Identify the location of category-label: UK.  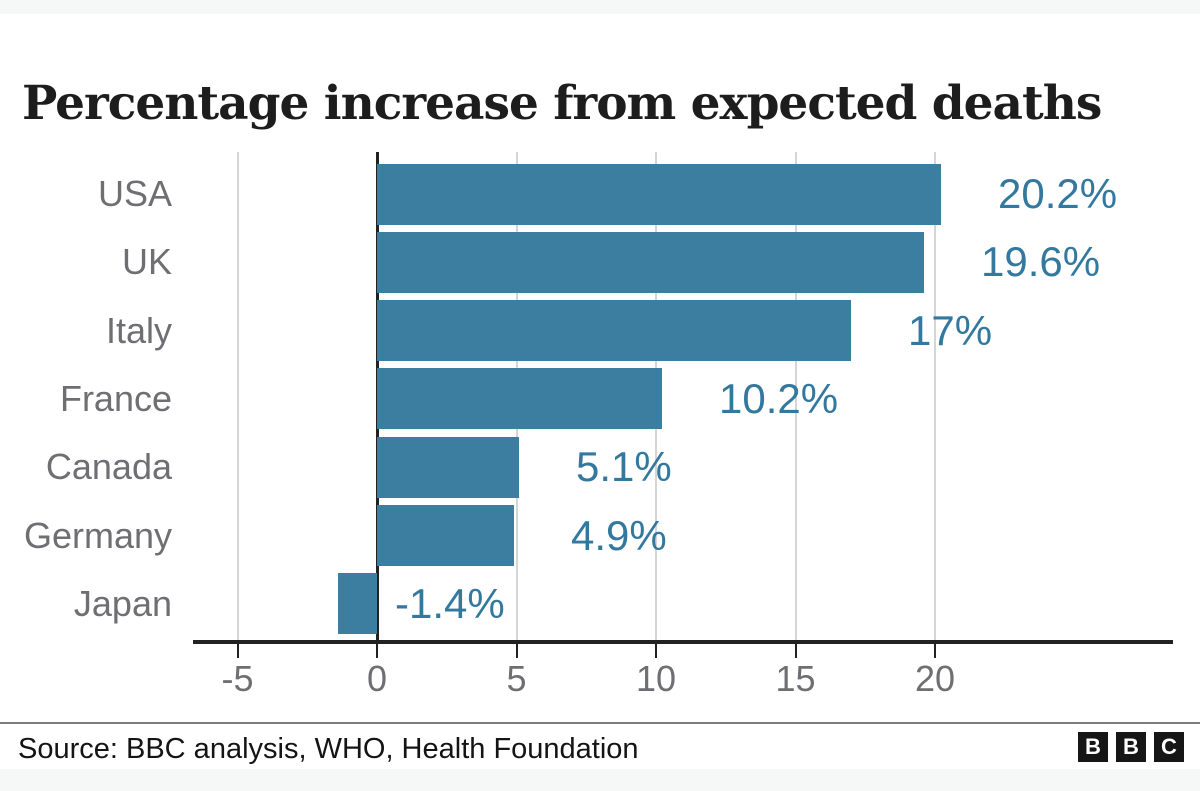
(146, 261).